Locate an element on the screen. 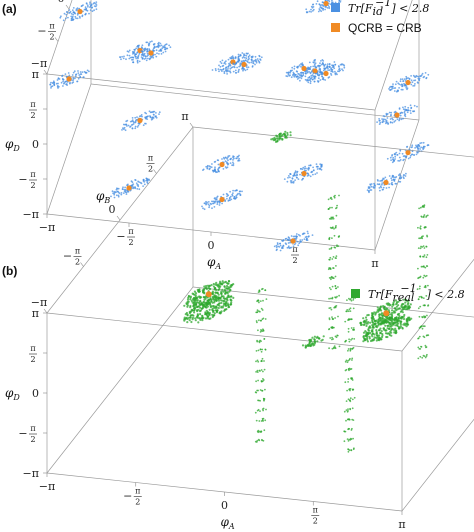 The height and width of the screenshot is (532, 474). tick-denom: 2 is located at coordinates (294, 260).